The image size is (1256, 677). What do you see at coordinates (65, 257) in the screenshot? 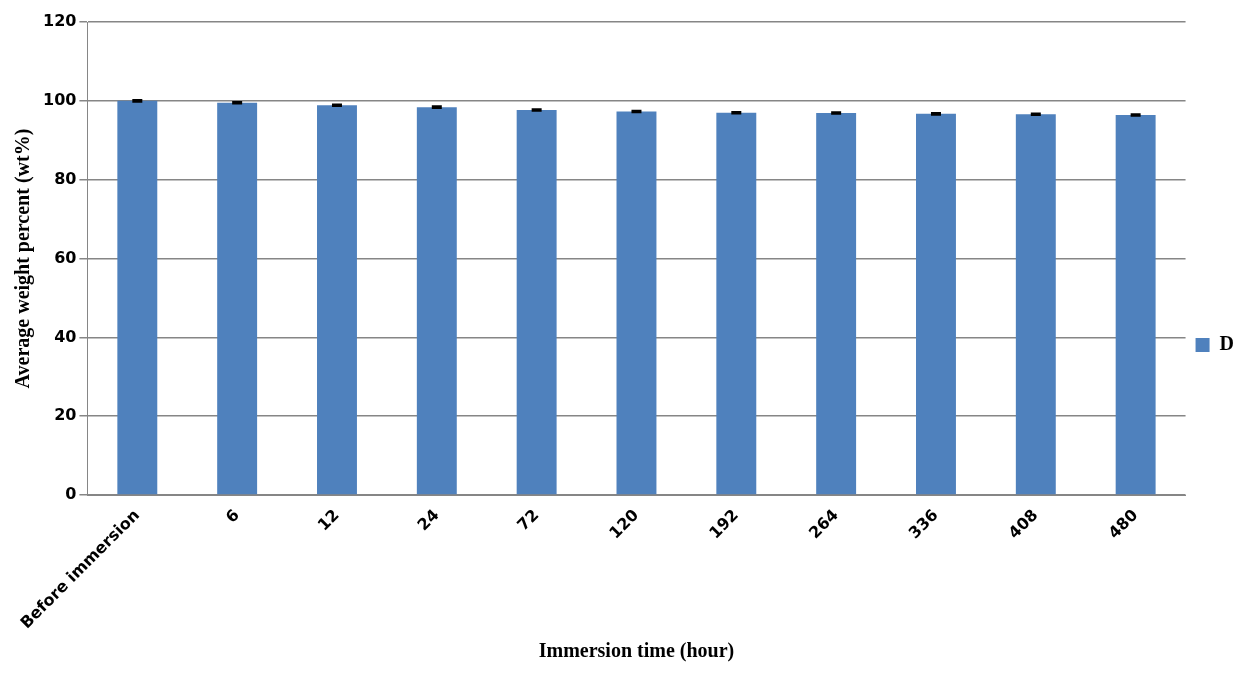
I see `y-tick-label: 60` at bounding box center [65, 257].